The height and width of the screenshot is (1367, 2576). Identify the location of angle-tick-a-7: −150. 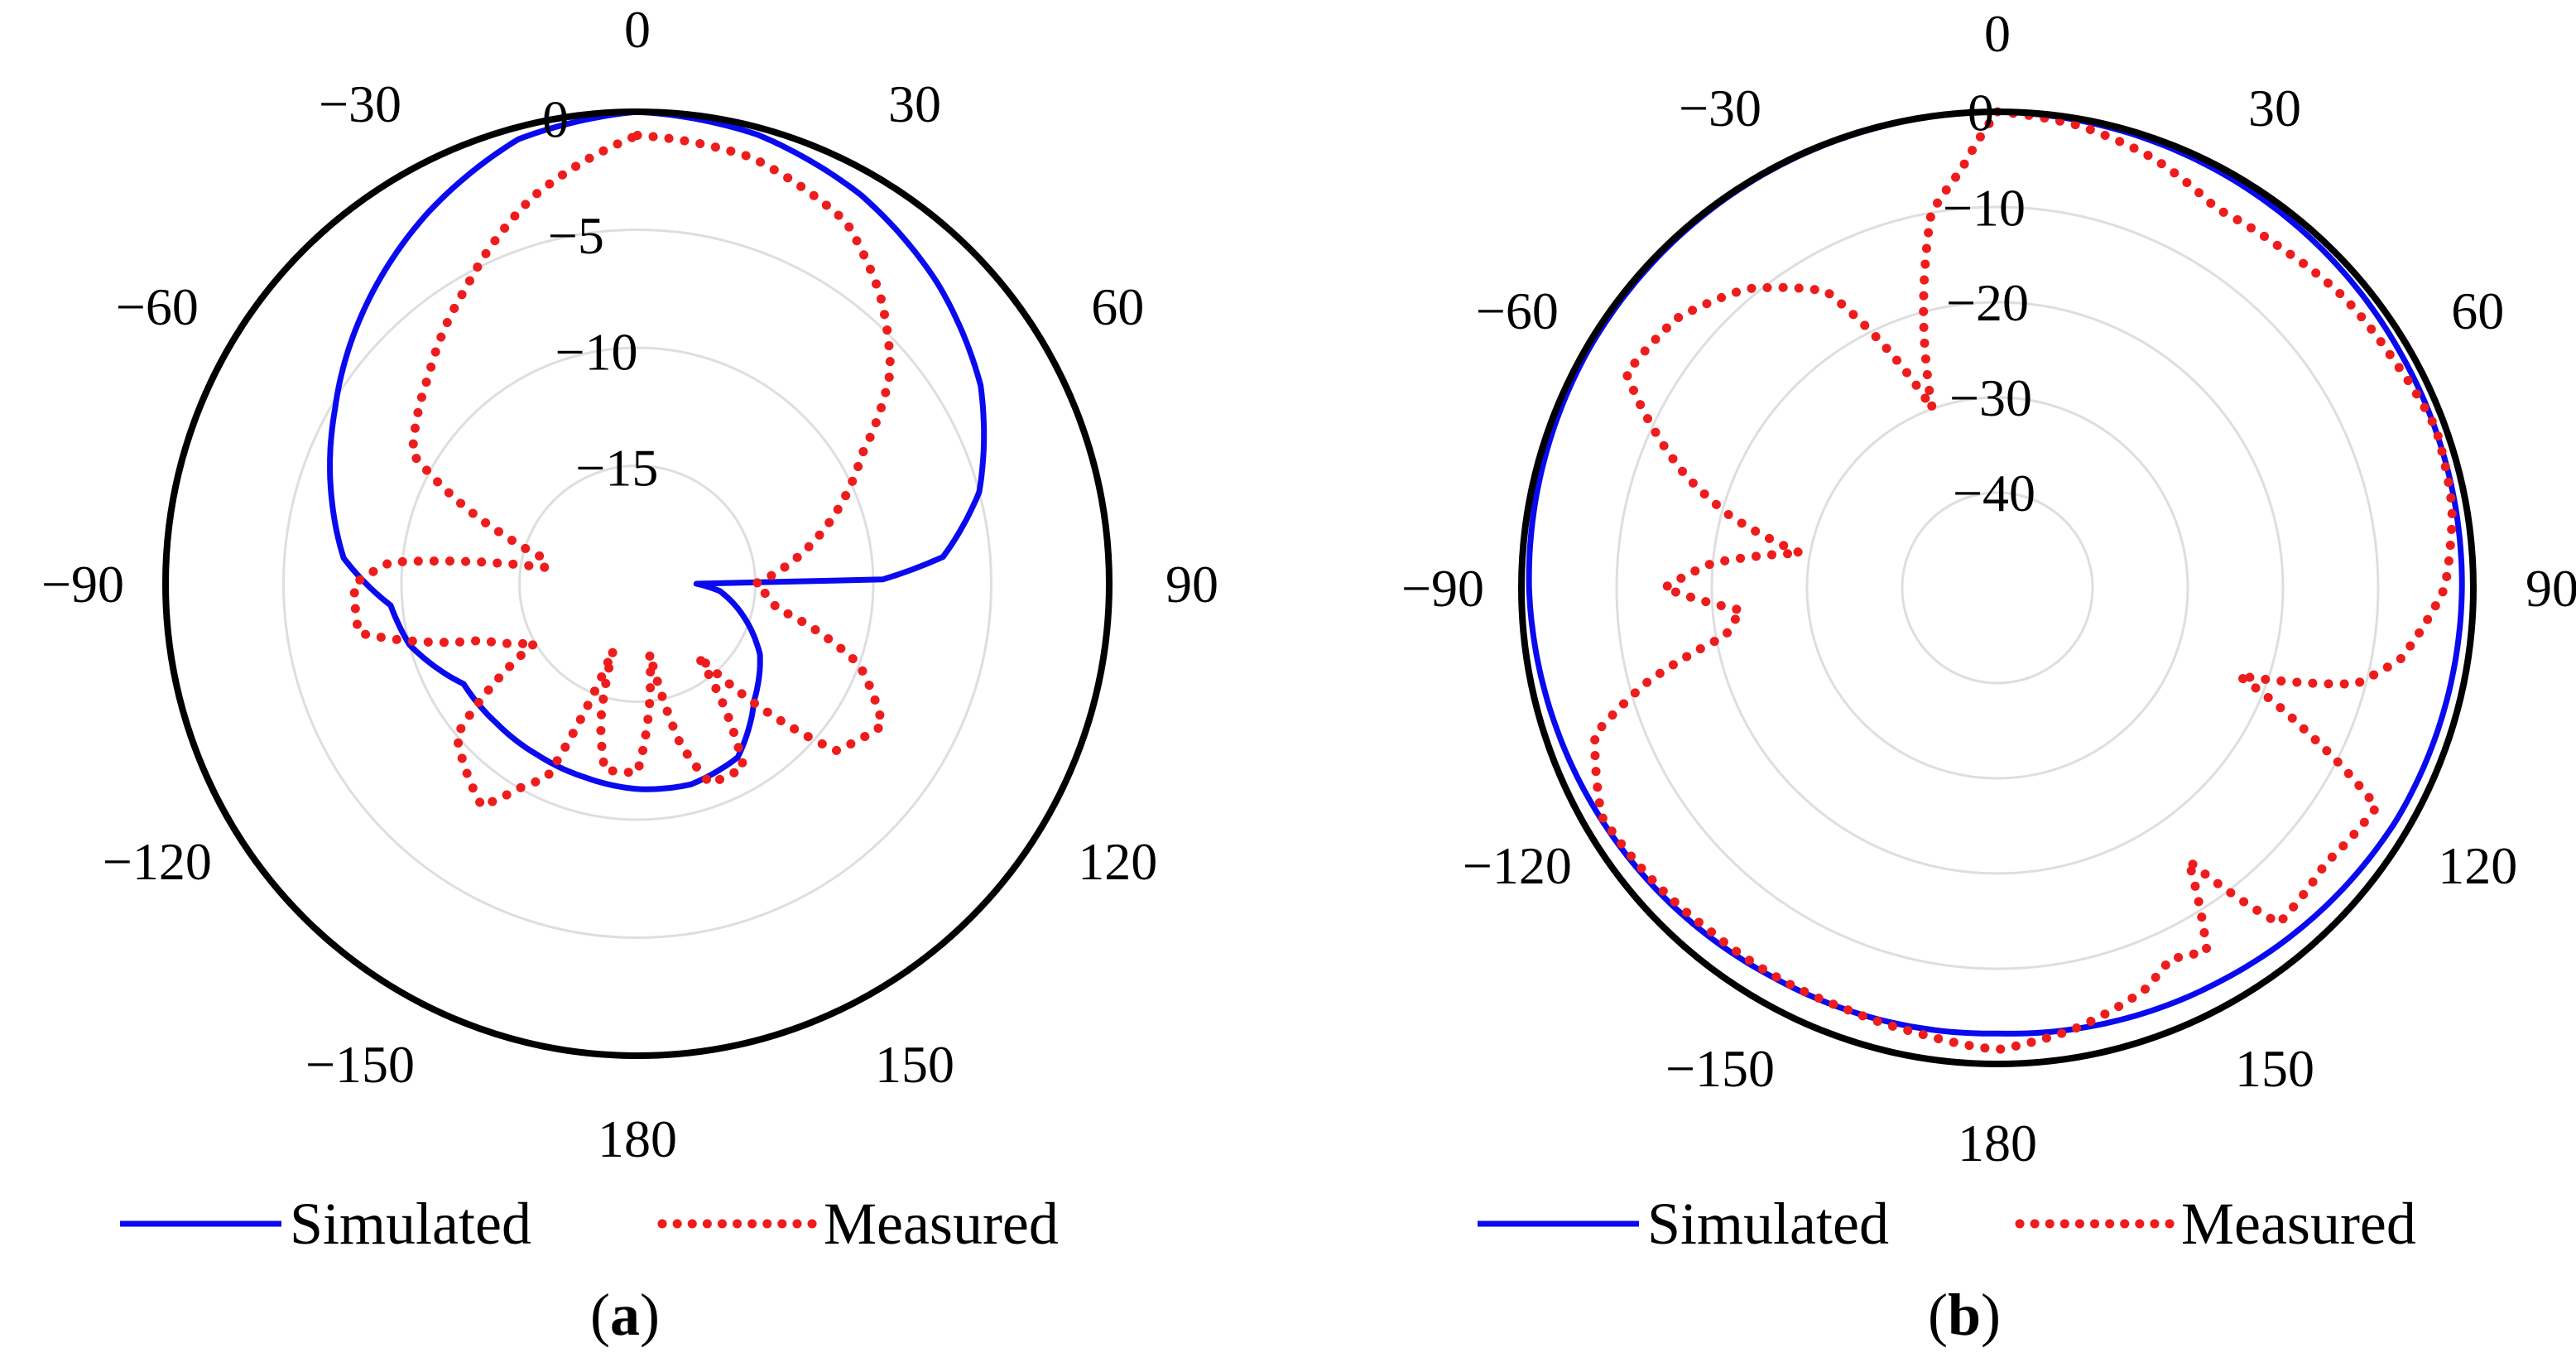
(360, 1065).